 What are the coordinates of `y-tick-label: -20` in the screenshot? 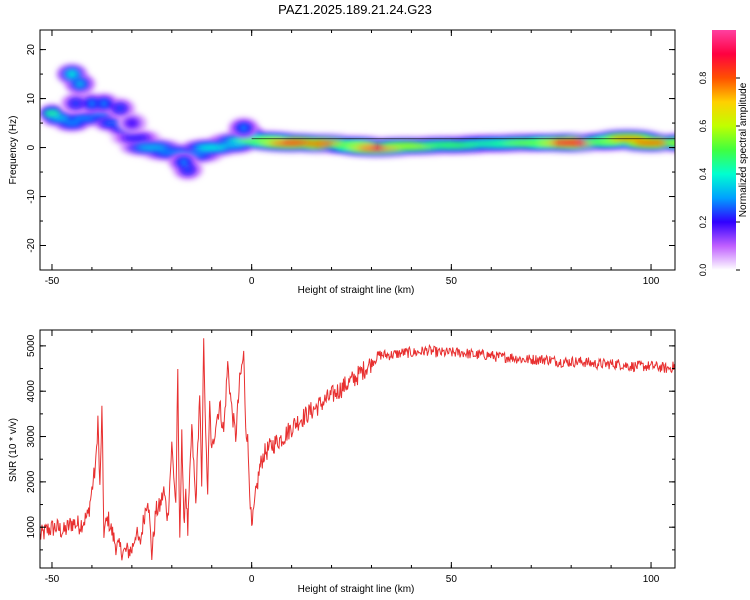 It's located at (31, 245).